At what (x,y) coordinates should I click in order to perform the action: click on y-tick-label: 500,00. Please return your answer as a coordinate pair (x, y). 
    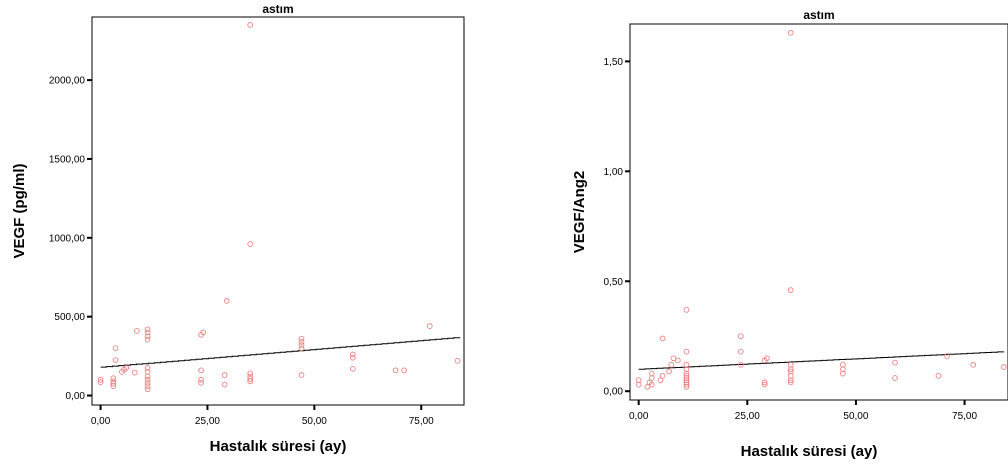
    Looking at the image, I should click on (69, 317).